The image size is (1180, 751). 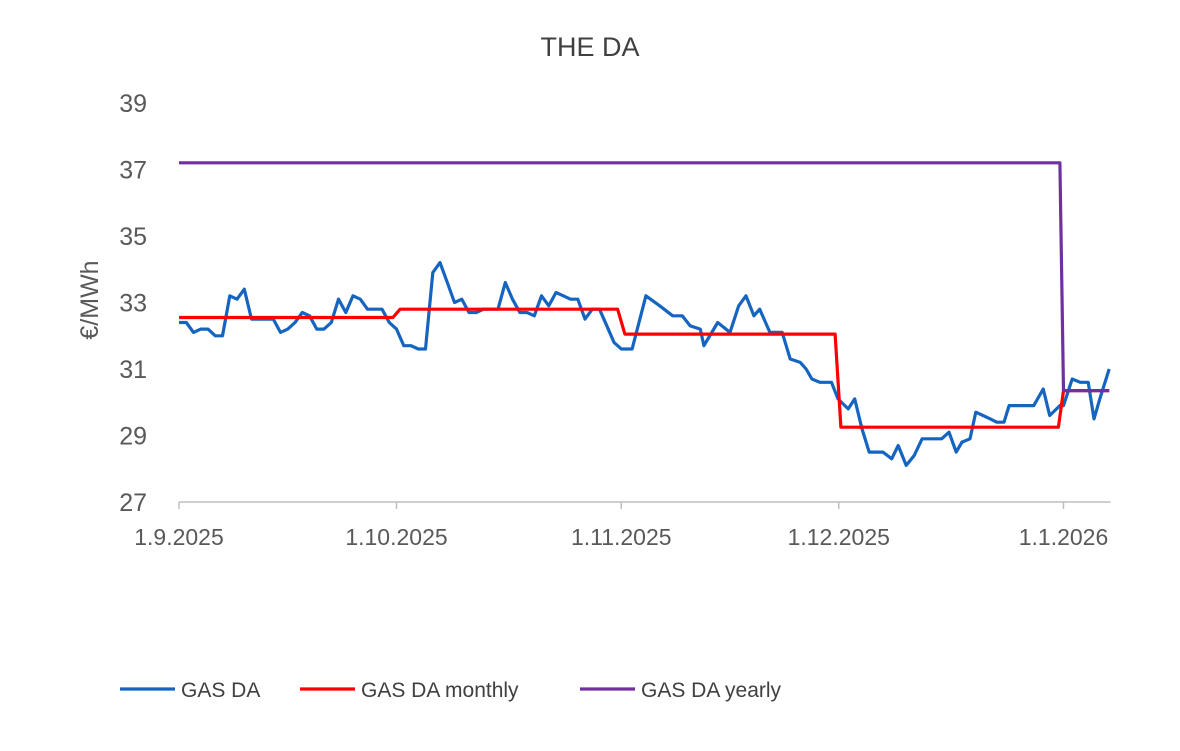 I want to click on y-tick-label: 33, so click(x=133, y=304).